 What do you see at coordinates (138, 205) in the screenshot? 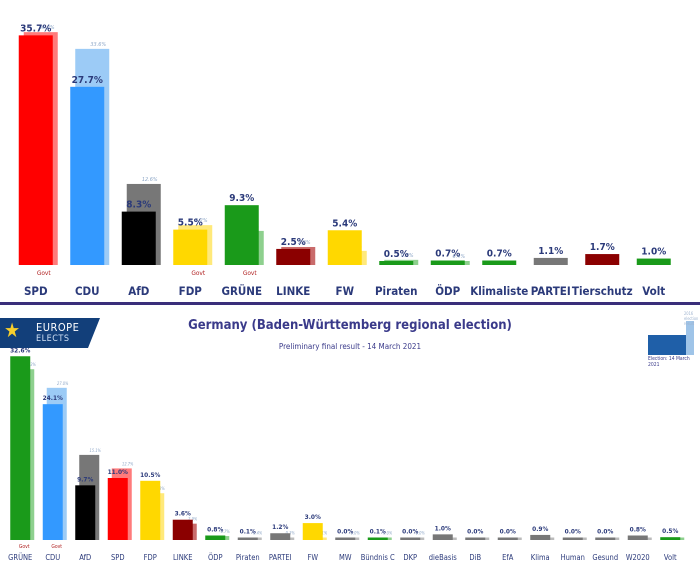
I see `value-label: 8.3%` at bounding box center [138, 205].